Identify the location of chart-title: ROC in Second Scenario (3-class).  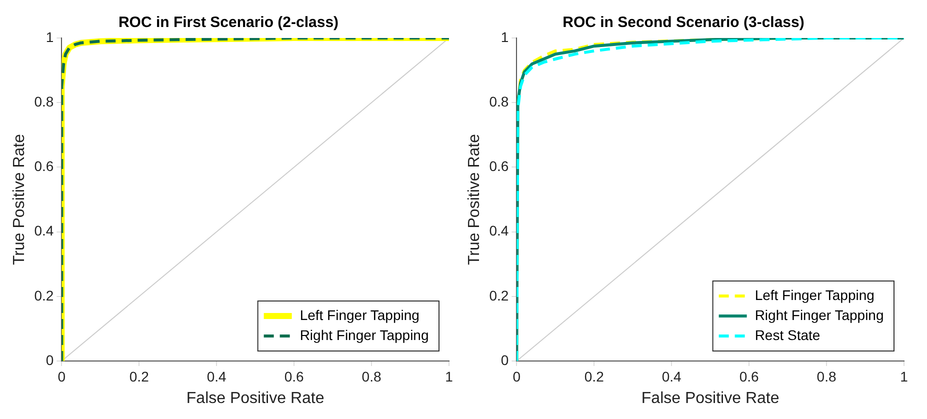
(683, 23).